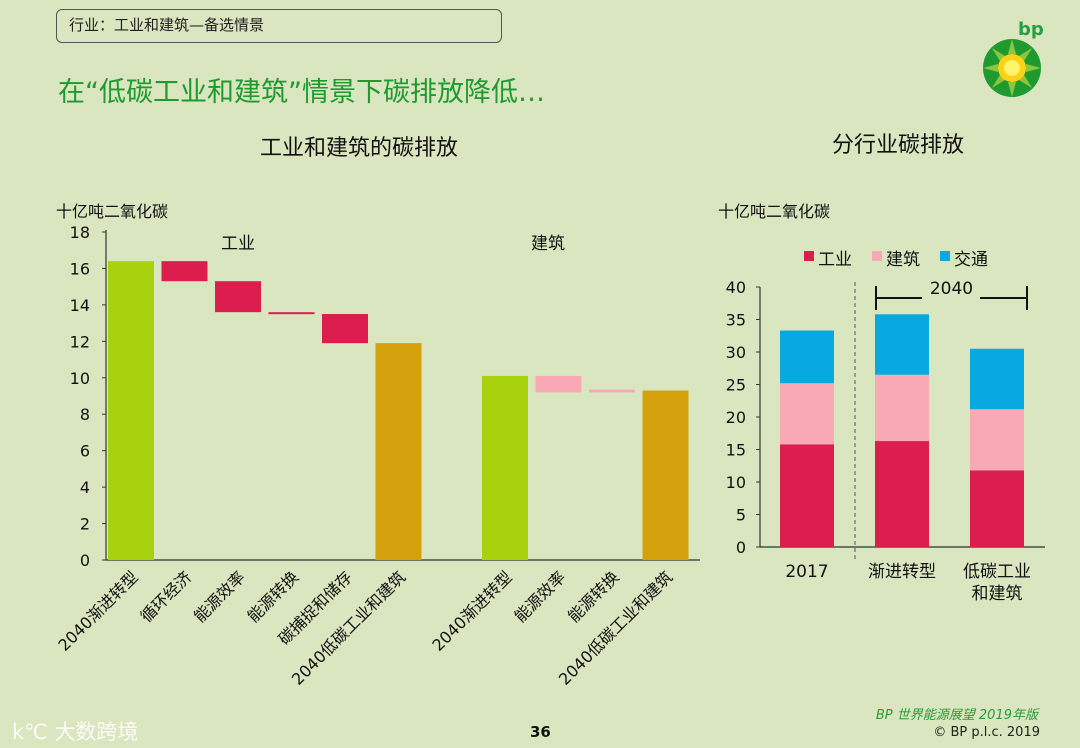  What do you see at coordinates (898, 145) in the screenshot?
I see `stacked-chart-title: 分行业碳排放` at bounding box center [898, 145].